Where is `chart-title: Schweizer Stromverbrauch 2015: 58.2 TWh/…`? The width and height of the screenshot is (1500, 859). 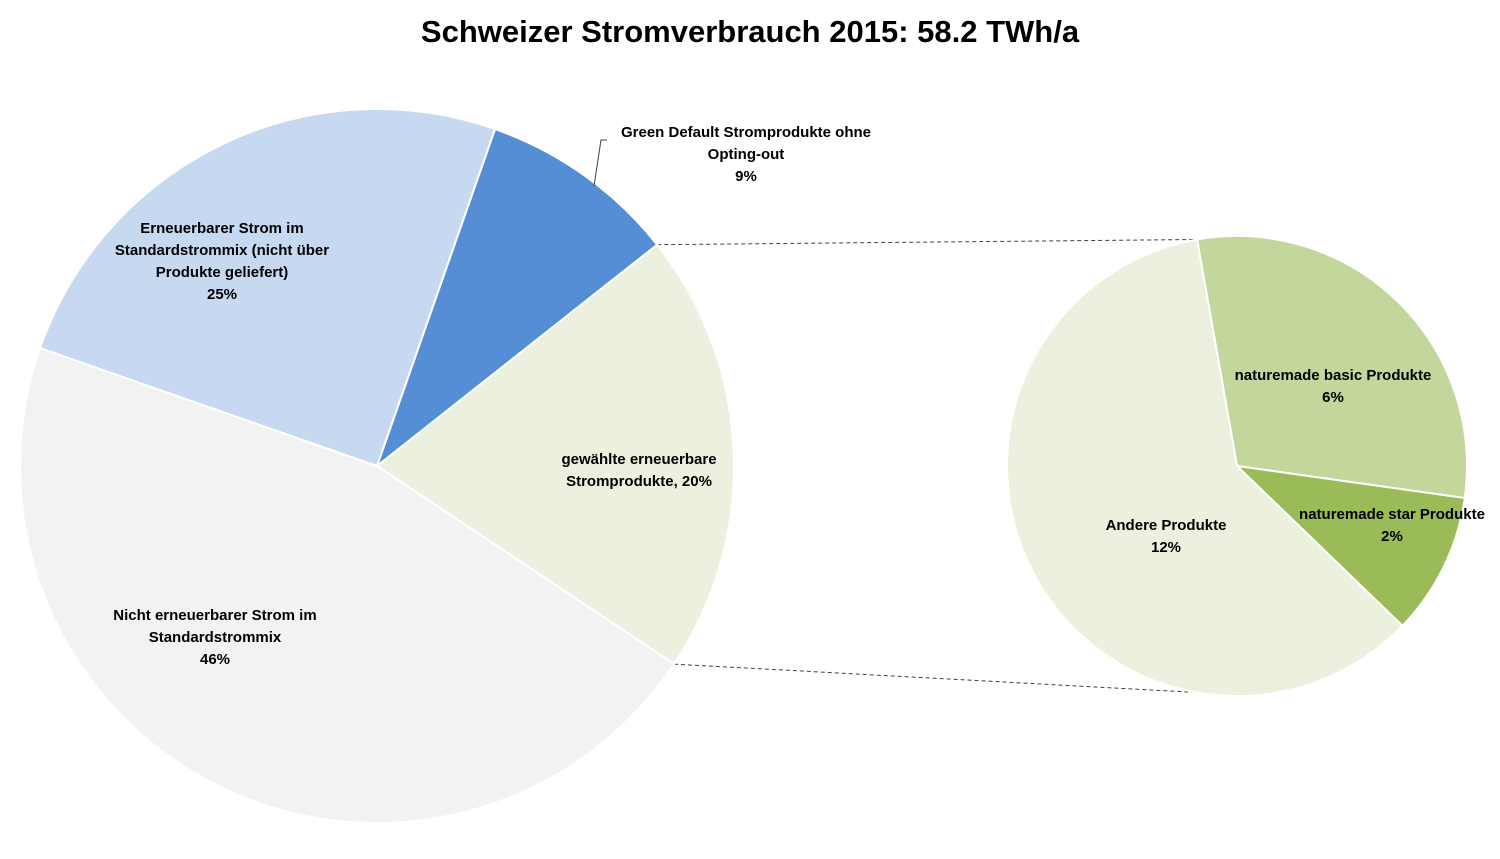
chart-title: Schweizer Stromverbrauch 2015: 58.2 TWh/… is located at coordinates (750, 31).